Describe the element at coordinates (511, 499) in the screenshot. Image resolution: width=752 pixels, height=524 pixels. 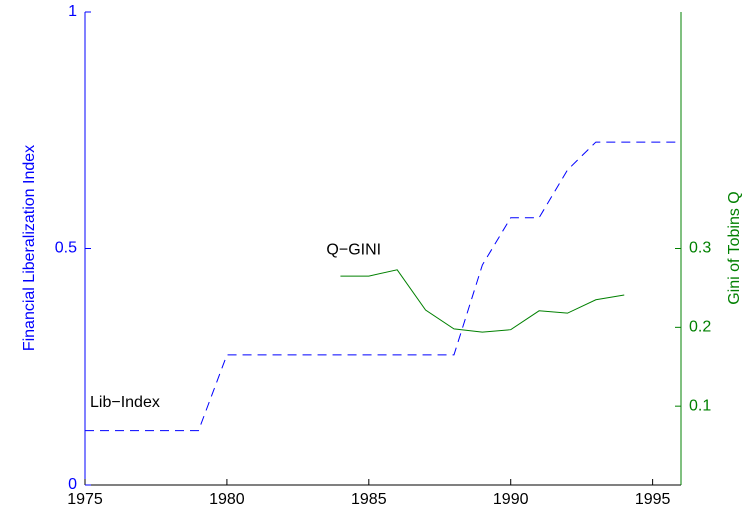
I see `x-tick-label: 1990` at that location.